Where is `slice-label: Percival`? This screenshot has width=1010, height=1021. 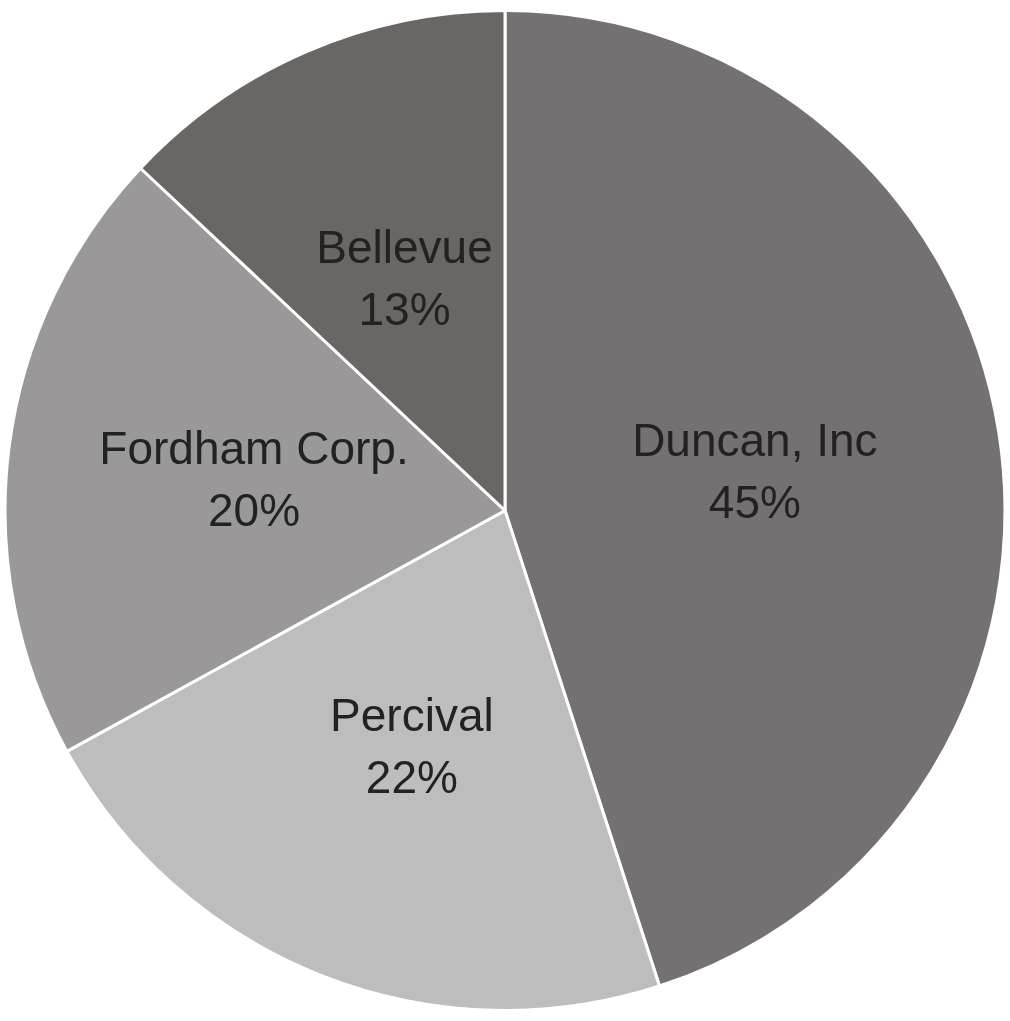 slice-label: Percival is located at coordinates (412, 714).